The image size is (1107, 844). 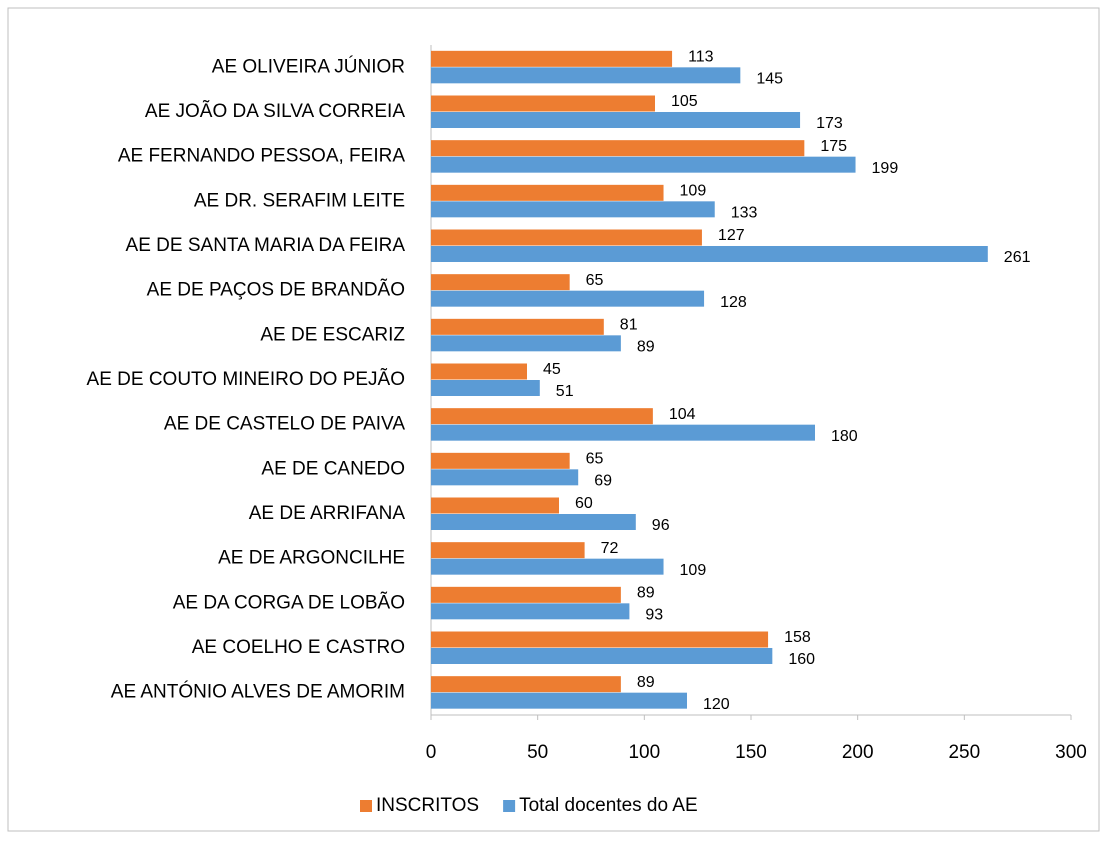 What do you see at coordinates (289, 602) in the screenshot?
I see `category-label: AE DA CORGA DE LOBÃO` at bounding box center [289, 602].